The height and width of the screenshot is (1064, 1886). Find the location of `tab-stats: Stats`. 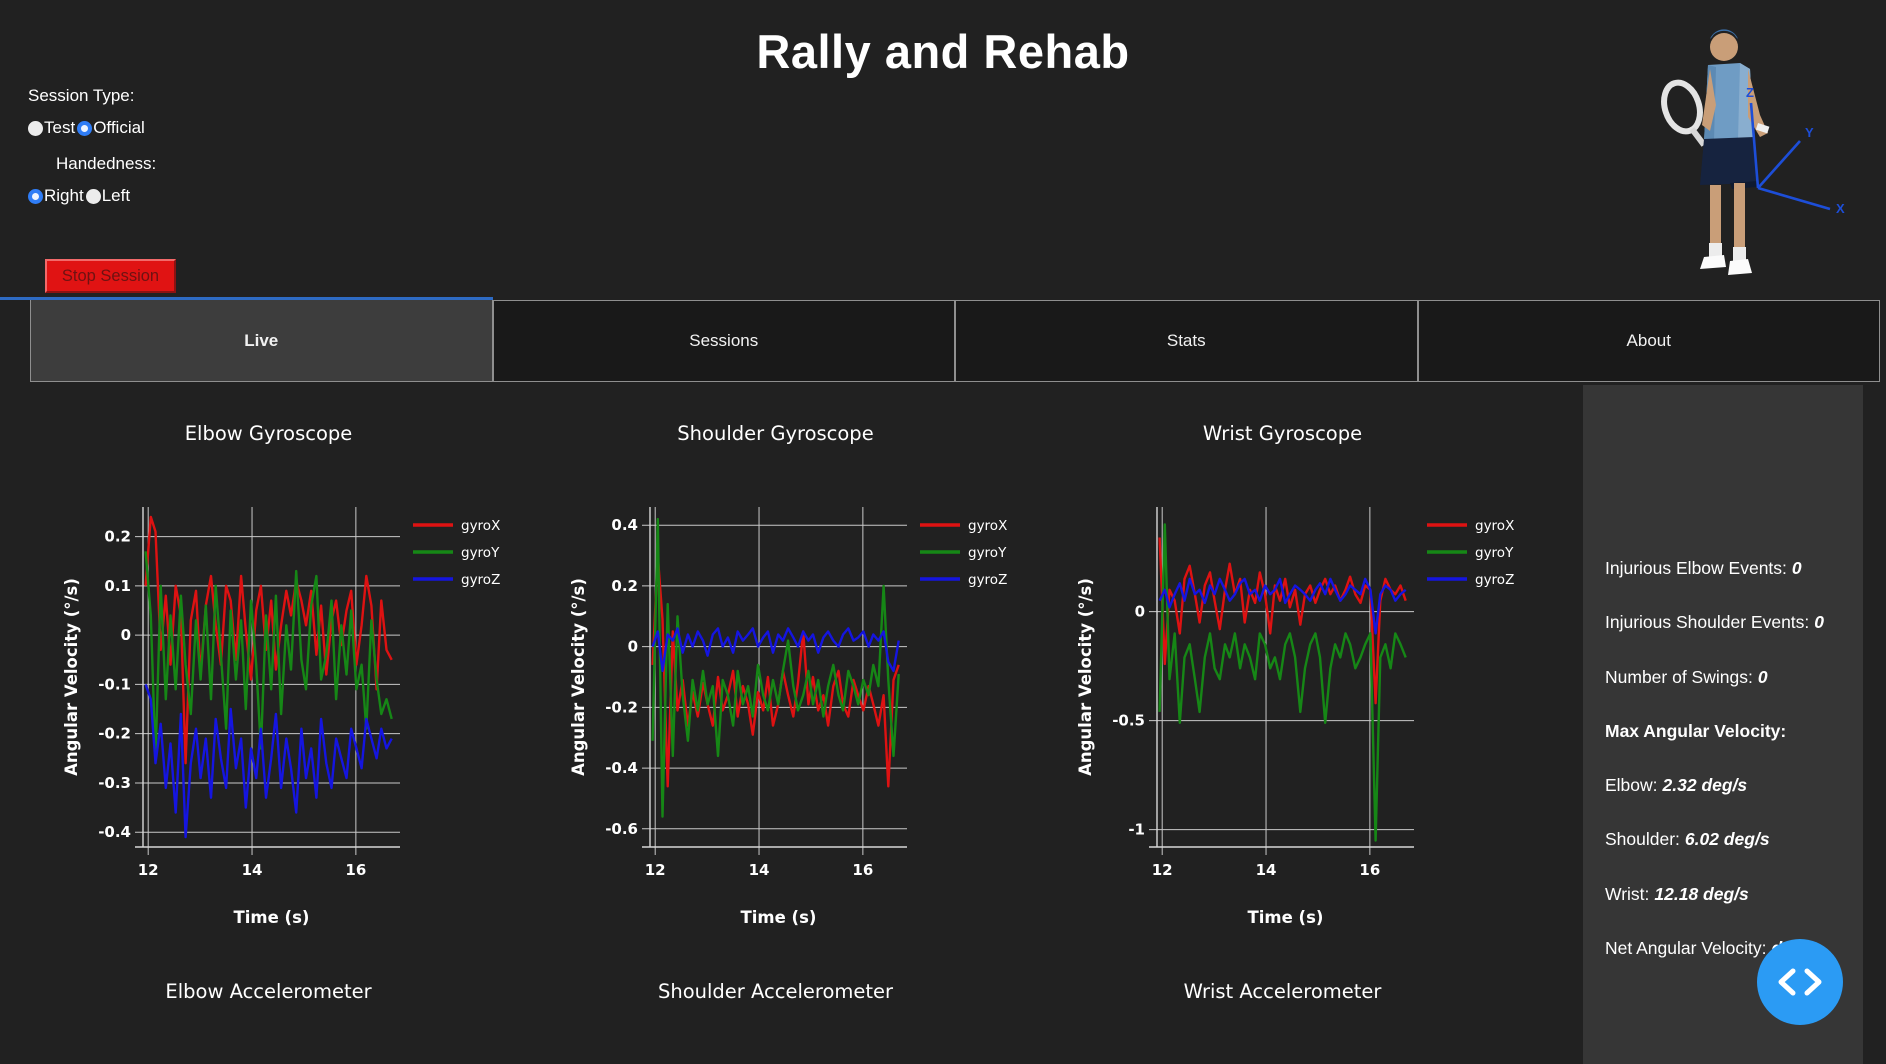

tab-stats: Stats is located at coordinates (1186, 341).